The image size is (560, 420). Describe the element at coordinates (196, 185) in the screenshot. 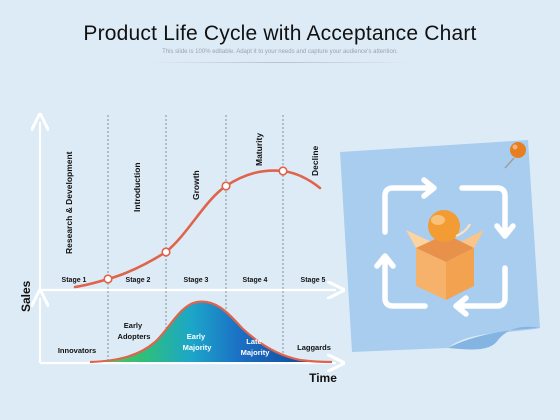

I see `phase-label: Growth` at that location.